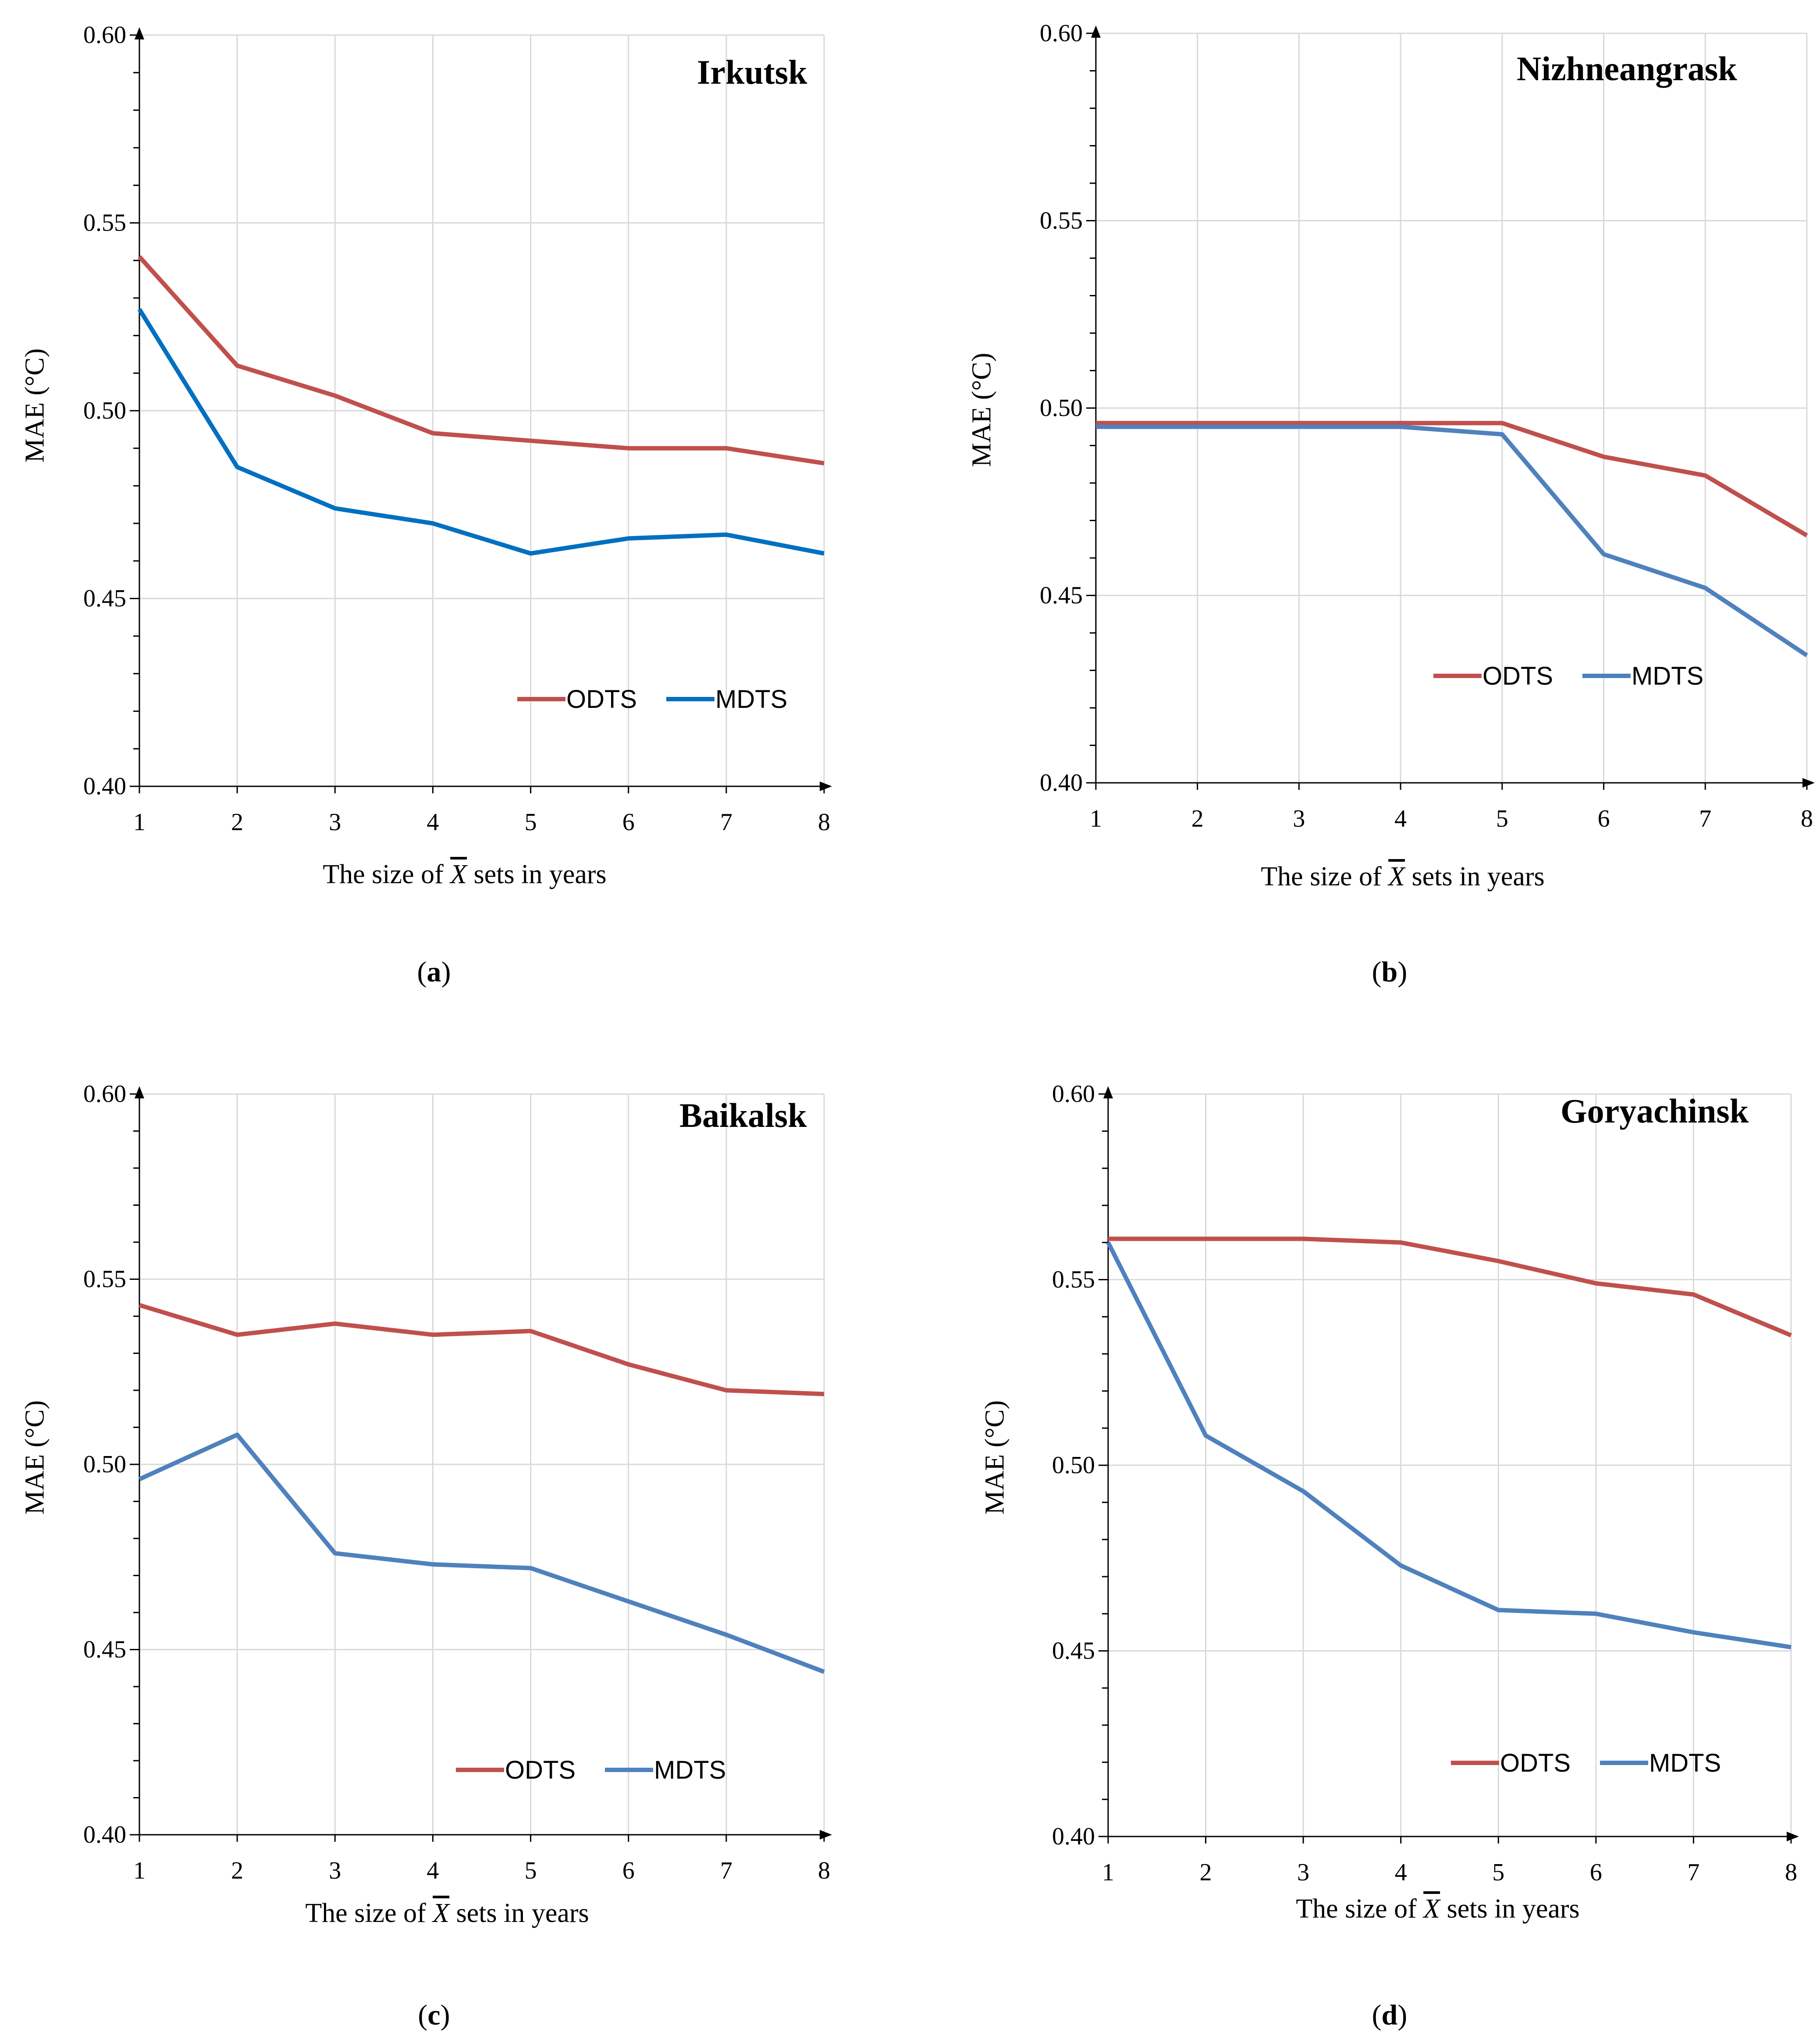 The width and height of the screenshot is (1820, 2039). Describe the element at coordinates (1693, 1872) in the screenshot. I see `x-tick-label-d-7: 7` at that location.